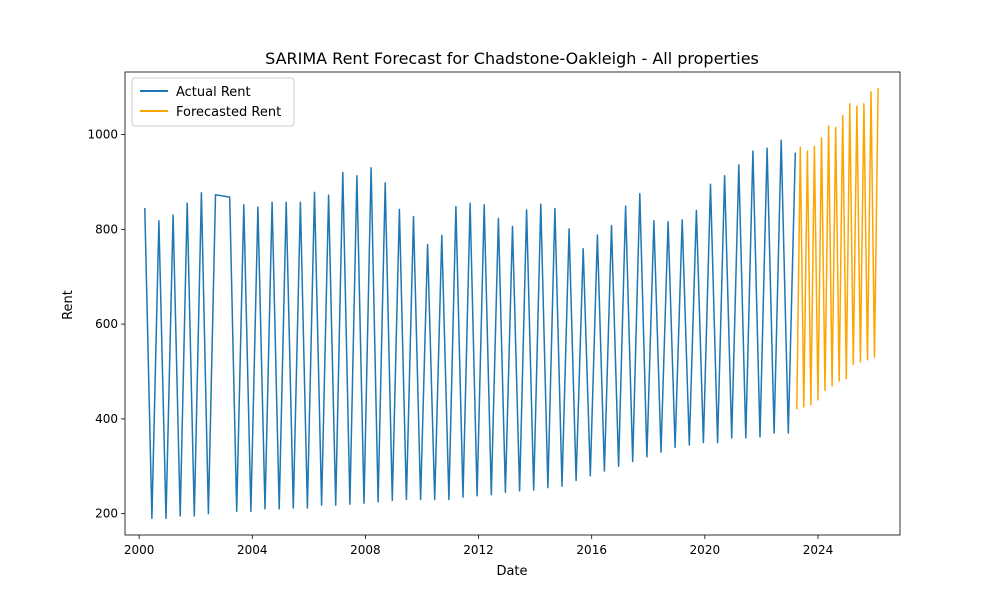 This screenshot has height=604, width=1000. What do you see at coordinates (365, 550) in the screenshot?
I see `x-tick-label: 2008` at bounding box center [365, 550].